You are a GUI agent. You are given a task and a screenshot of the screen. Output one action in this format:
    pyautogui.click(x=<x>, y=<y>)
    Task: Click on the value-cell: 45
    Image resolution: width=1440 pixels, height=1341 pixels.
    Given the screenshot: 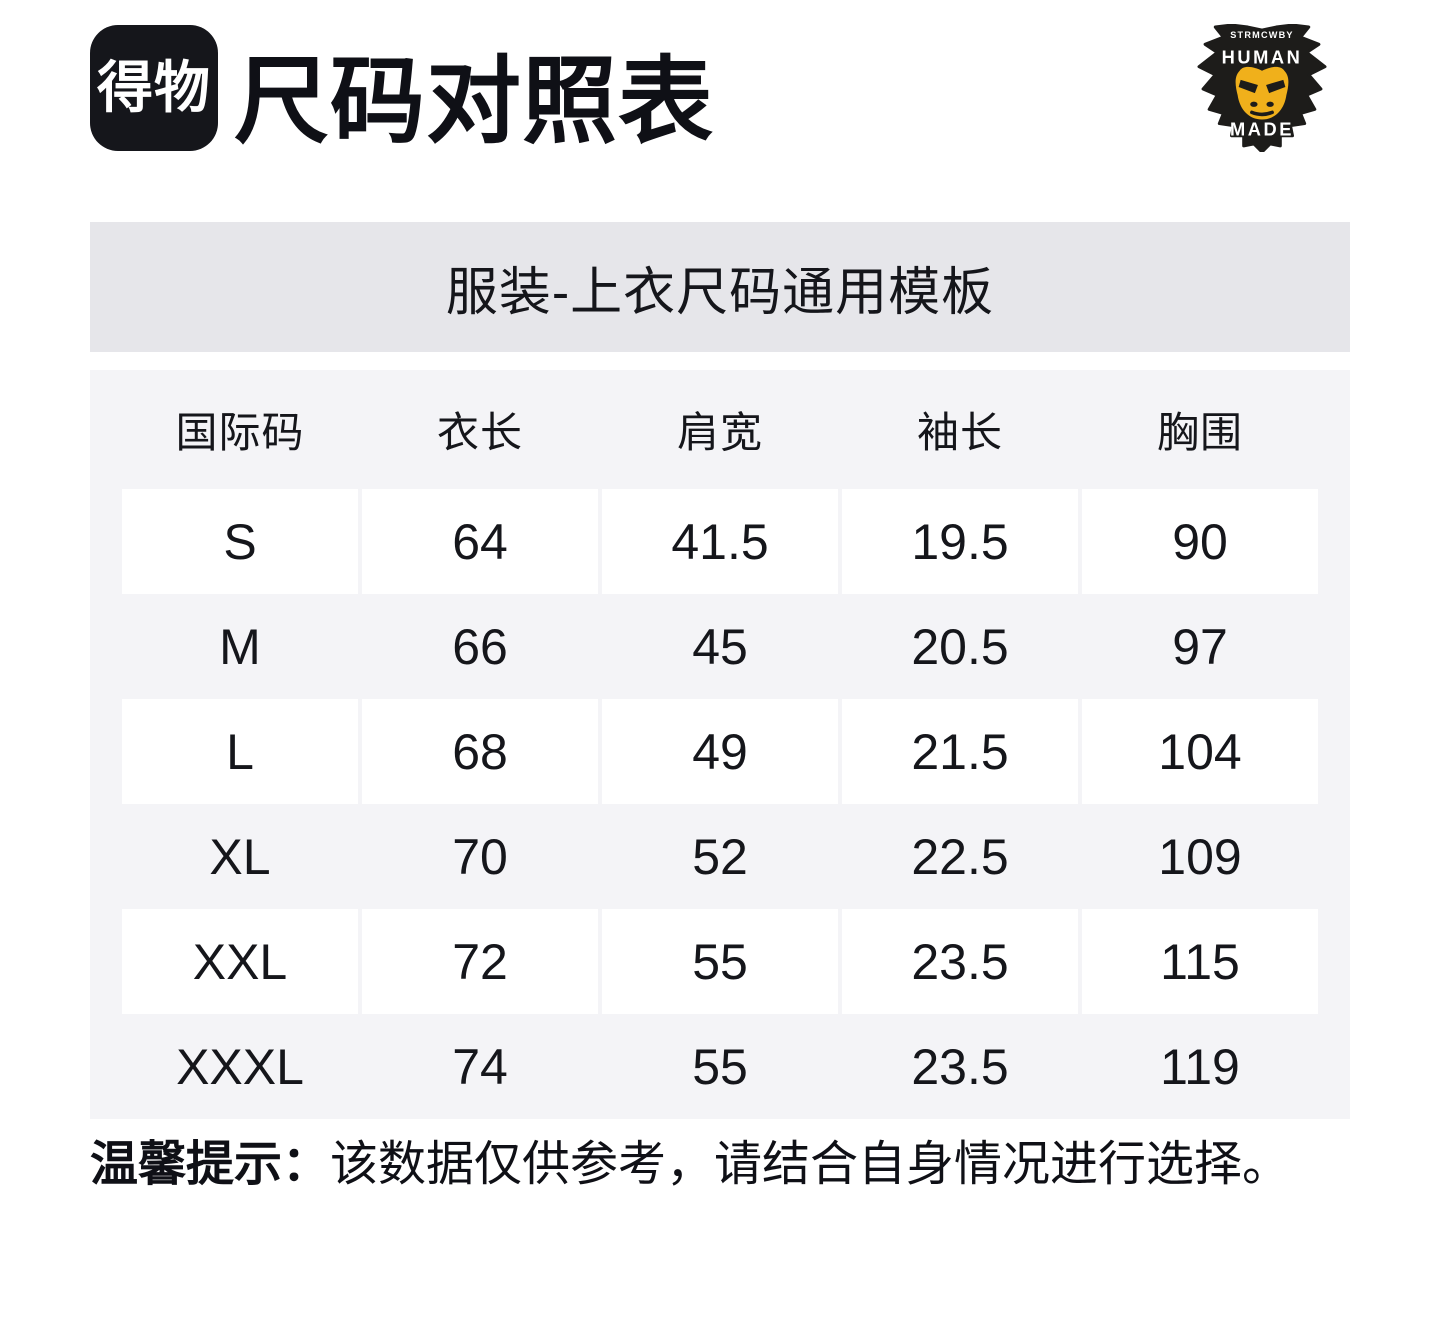 What is the action you would take?
    pyautogui.click(x=720, y=646)
    